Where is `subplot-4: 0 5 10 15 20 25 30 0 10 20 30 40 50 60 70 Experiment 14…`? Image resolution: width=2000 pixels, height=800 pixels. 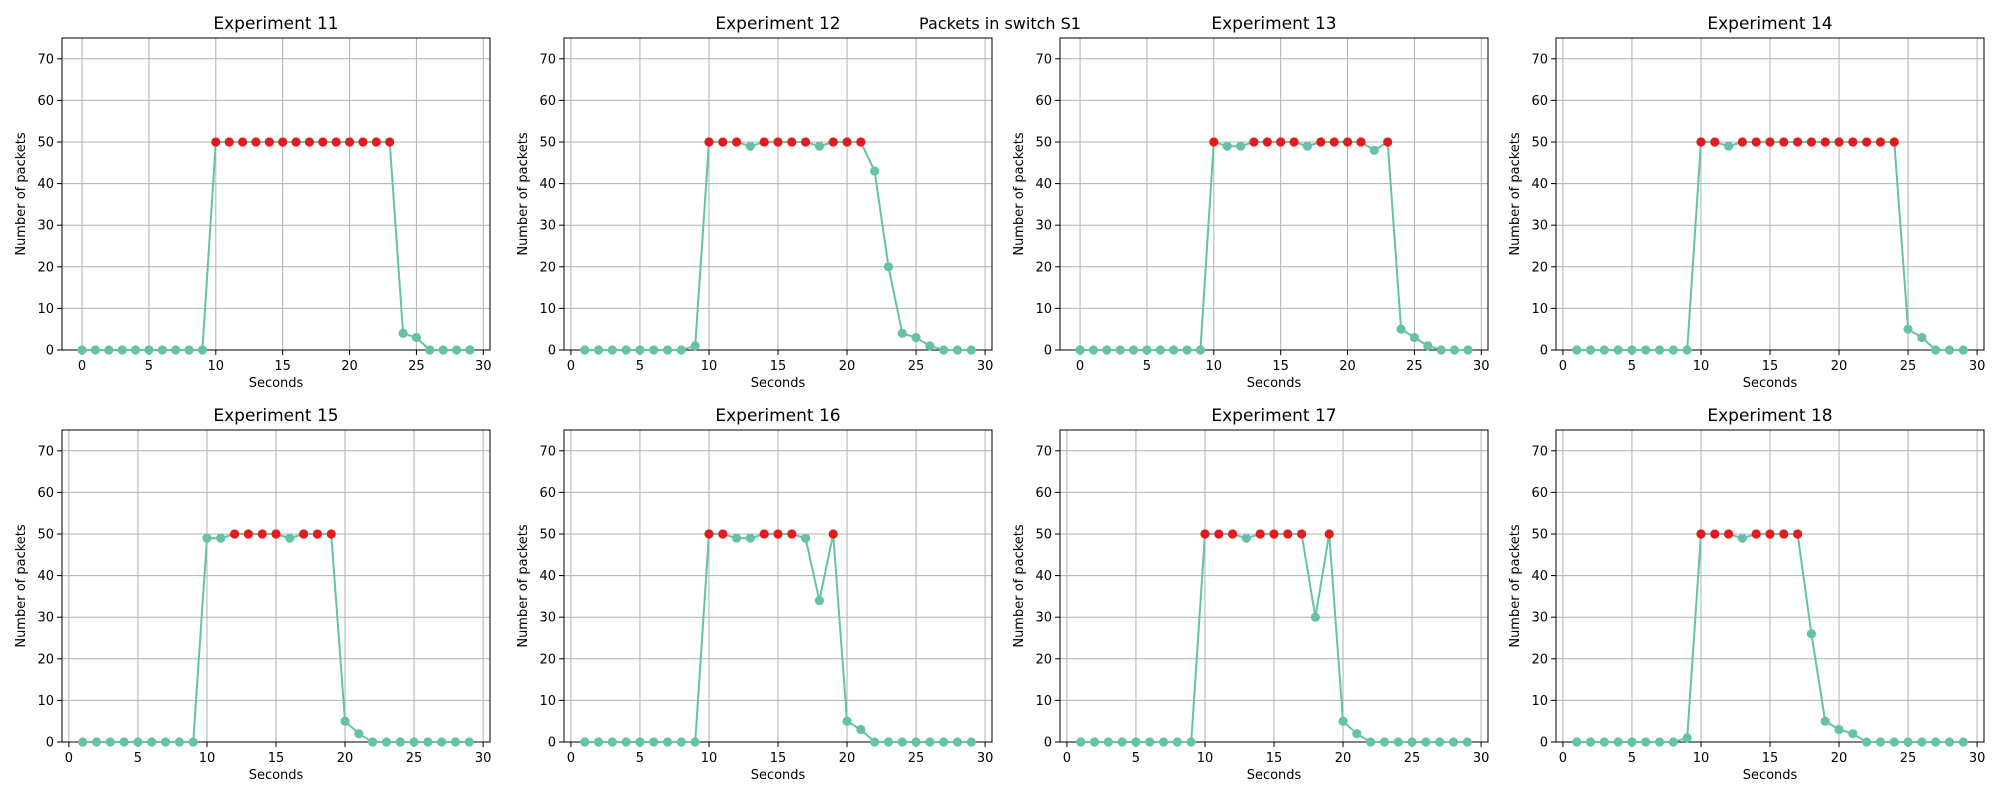 subplot-4: 0 5 10 15 20 25 30 0 10 20 30 40 50 60 70 Experiment 14… is located at coordinates (1746, 202).